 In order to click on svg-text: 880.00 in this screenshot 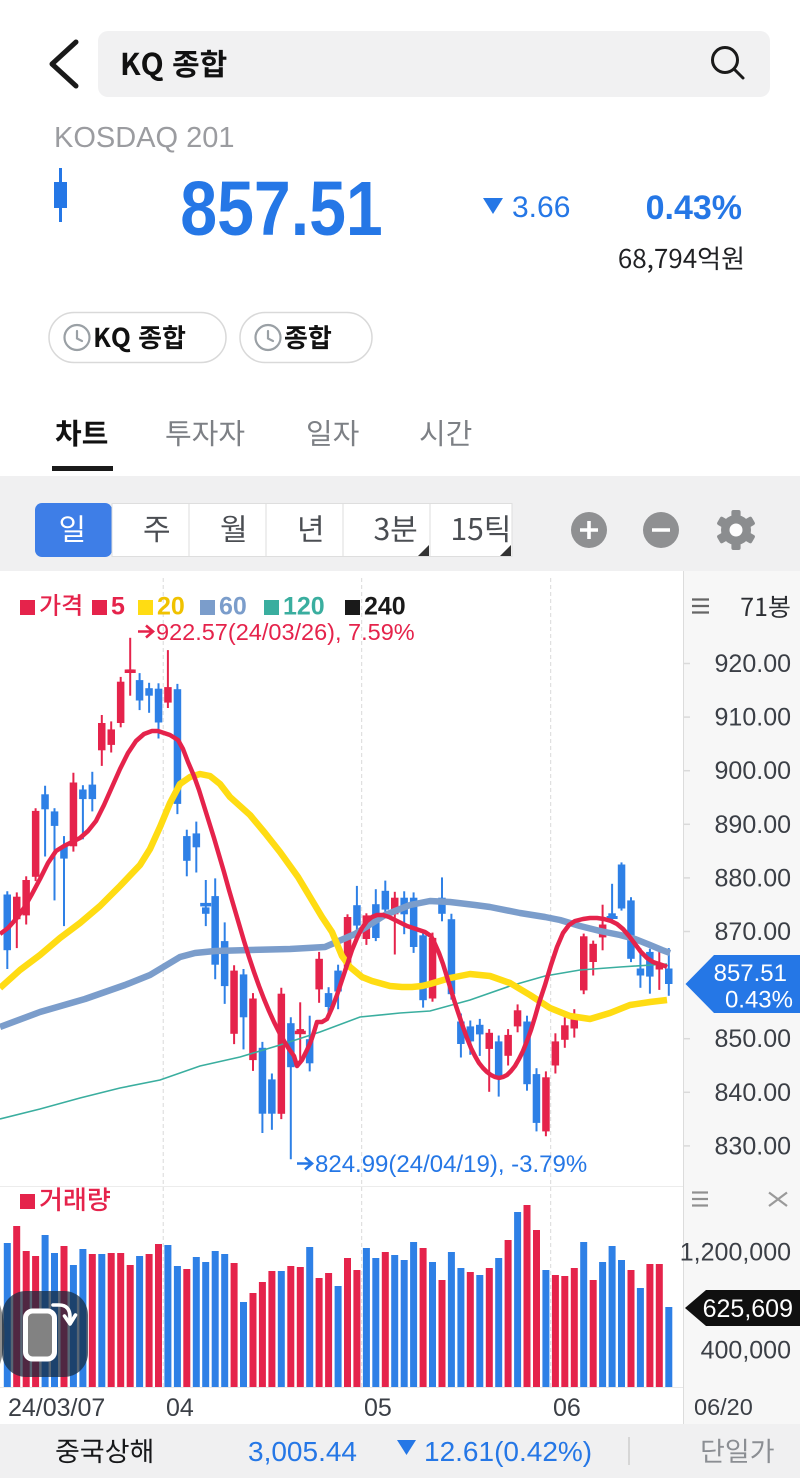, I will do `click(753, 878)`.